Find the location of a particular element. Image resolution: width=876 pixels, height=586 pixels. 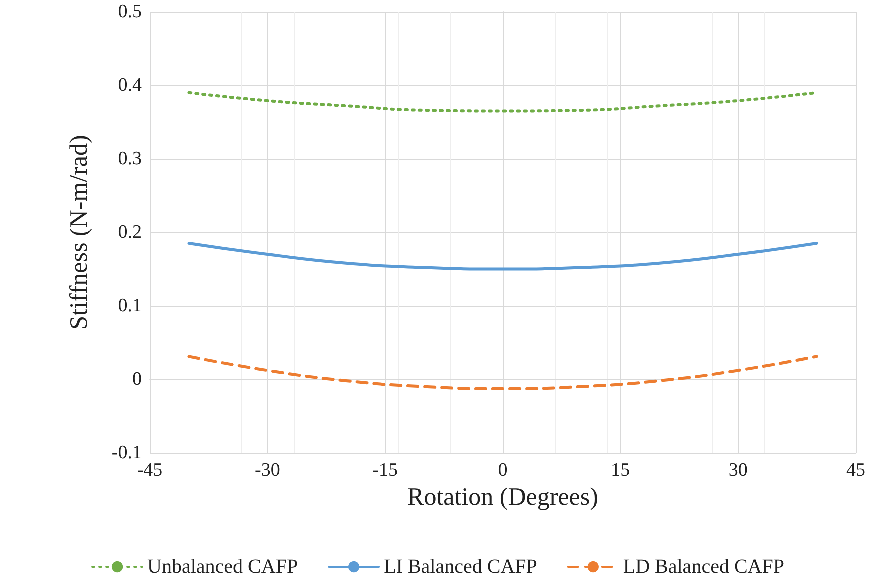

x-tick-label: 30 is located at coordinates (738, 470).